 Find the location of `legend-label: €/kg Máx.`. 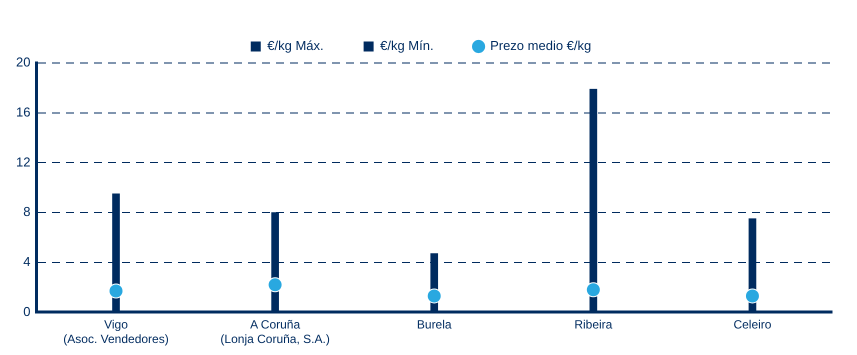

legend-label: €/kg Máx. is located at coordinates (295, 46).